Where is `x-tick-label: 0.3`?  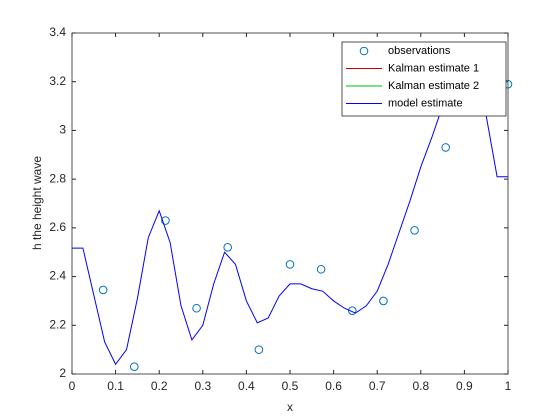 x-tick-label: 0.3 is located at coordinates (202, 386).